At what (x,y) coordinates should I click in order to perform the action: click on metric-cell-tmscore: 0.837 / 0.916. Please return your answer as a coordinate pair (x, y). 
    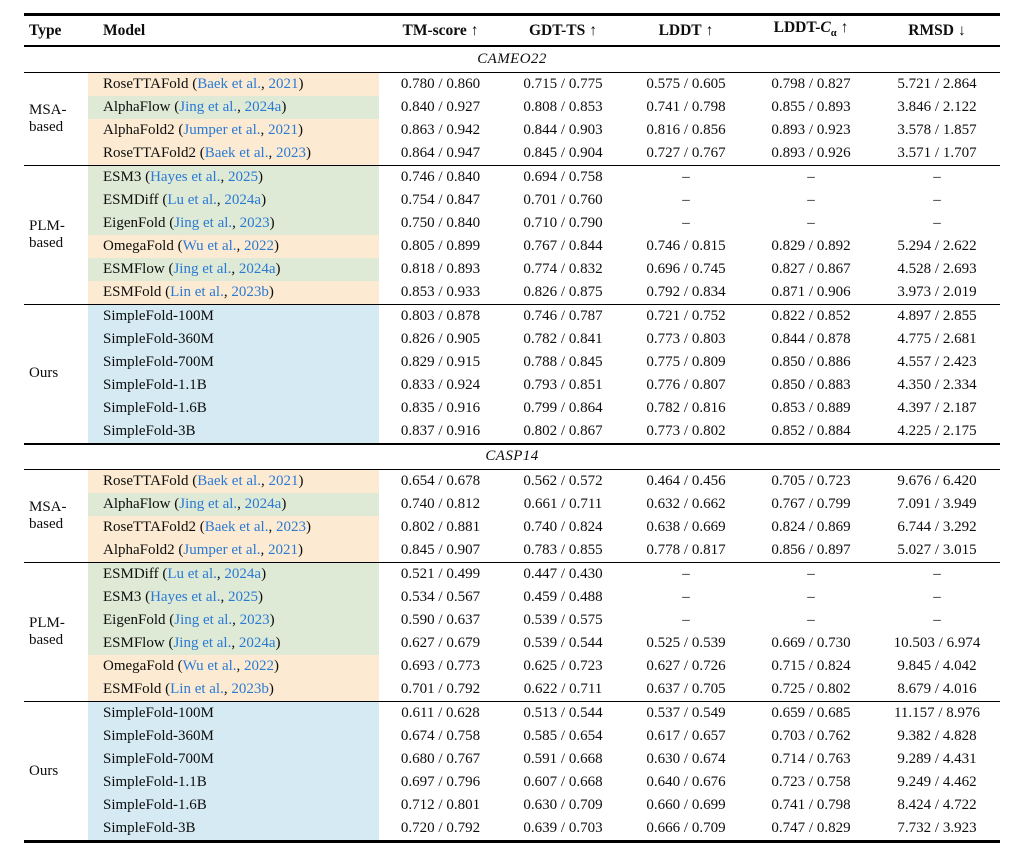
    Looking at the image, I should click on (440, 430).